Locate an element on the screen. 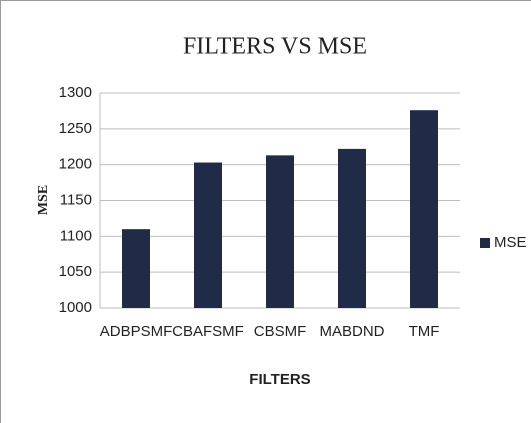 This screenshot has width=531, height=423. y-tick-label: 1150 is located at coordinates (76, 199).